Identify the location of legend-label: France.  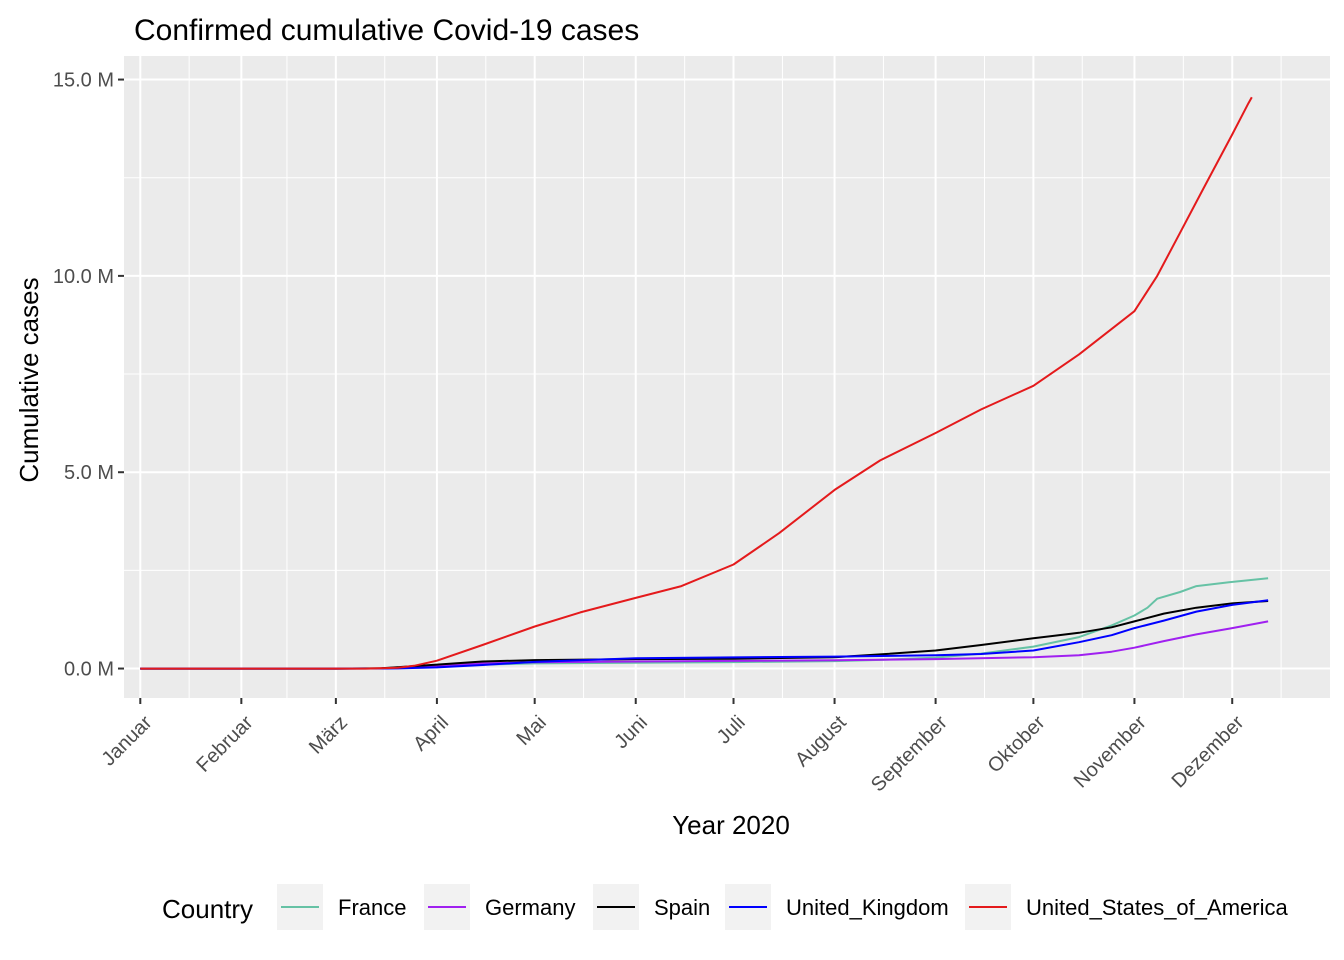
(372, 907).